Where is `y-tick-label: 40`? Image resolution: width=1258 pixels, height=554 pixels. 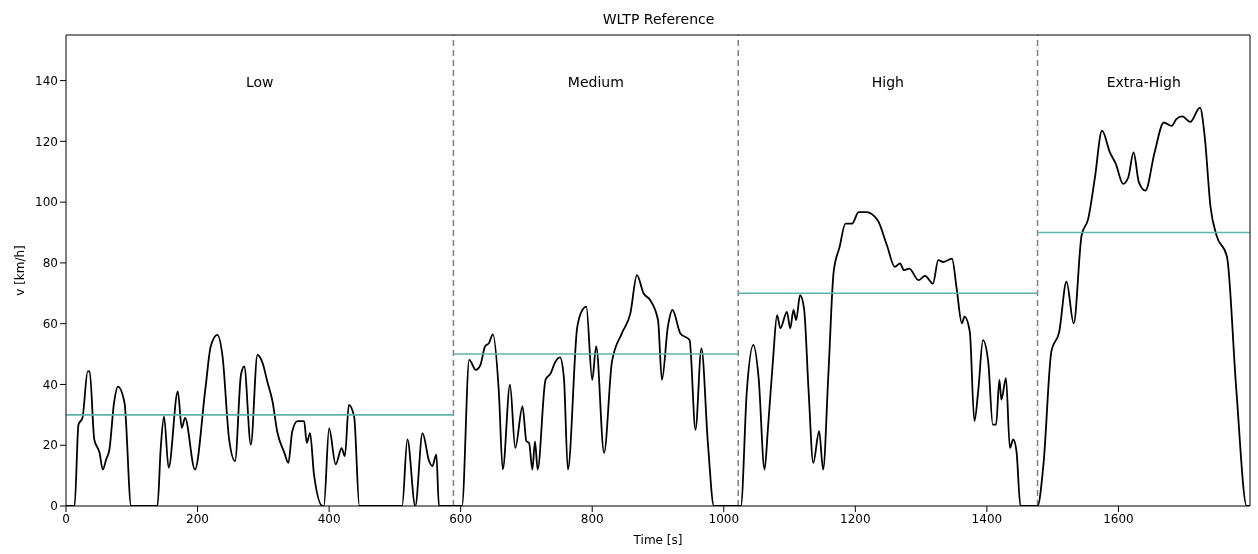 y-tick-label: 40 is located at coordinates (50, 384).